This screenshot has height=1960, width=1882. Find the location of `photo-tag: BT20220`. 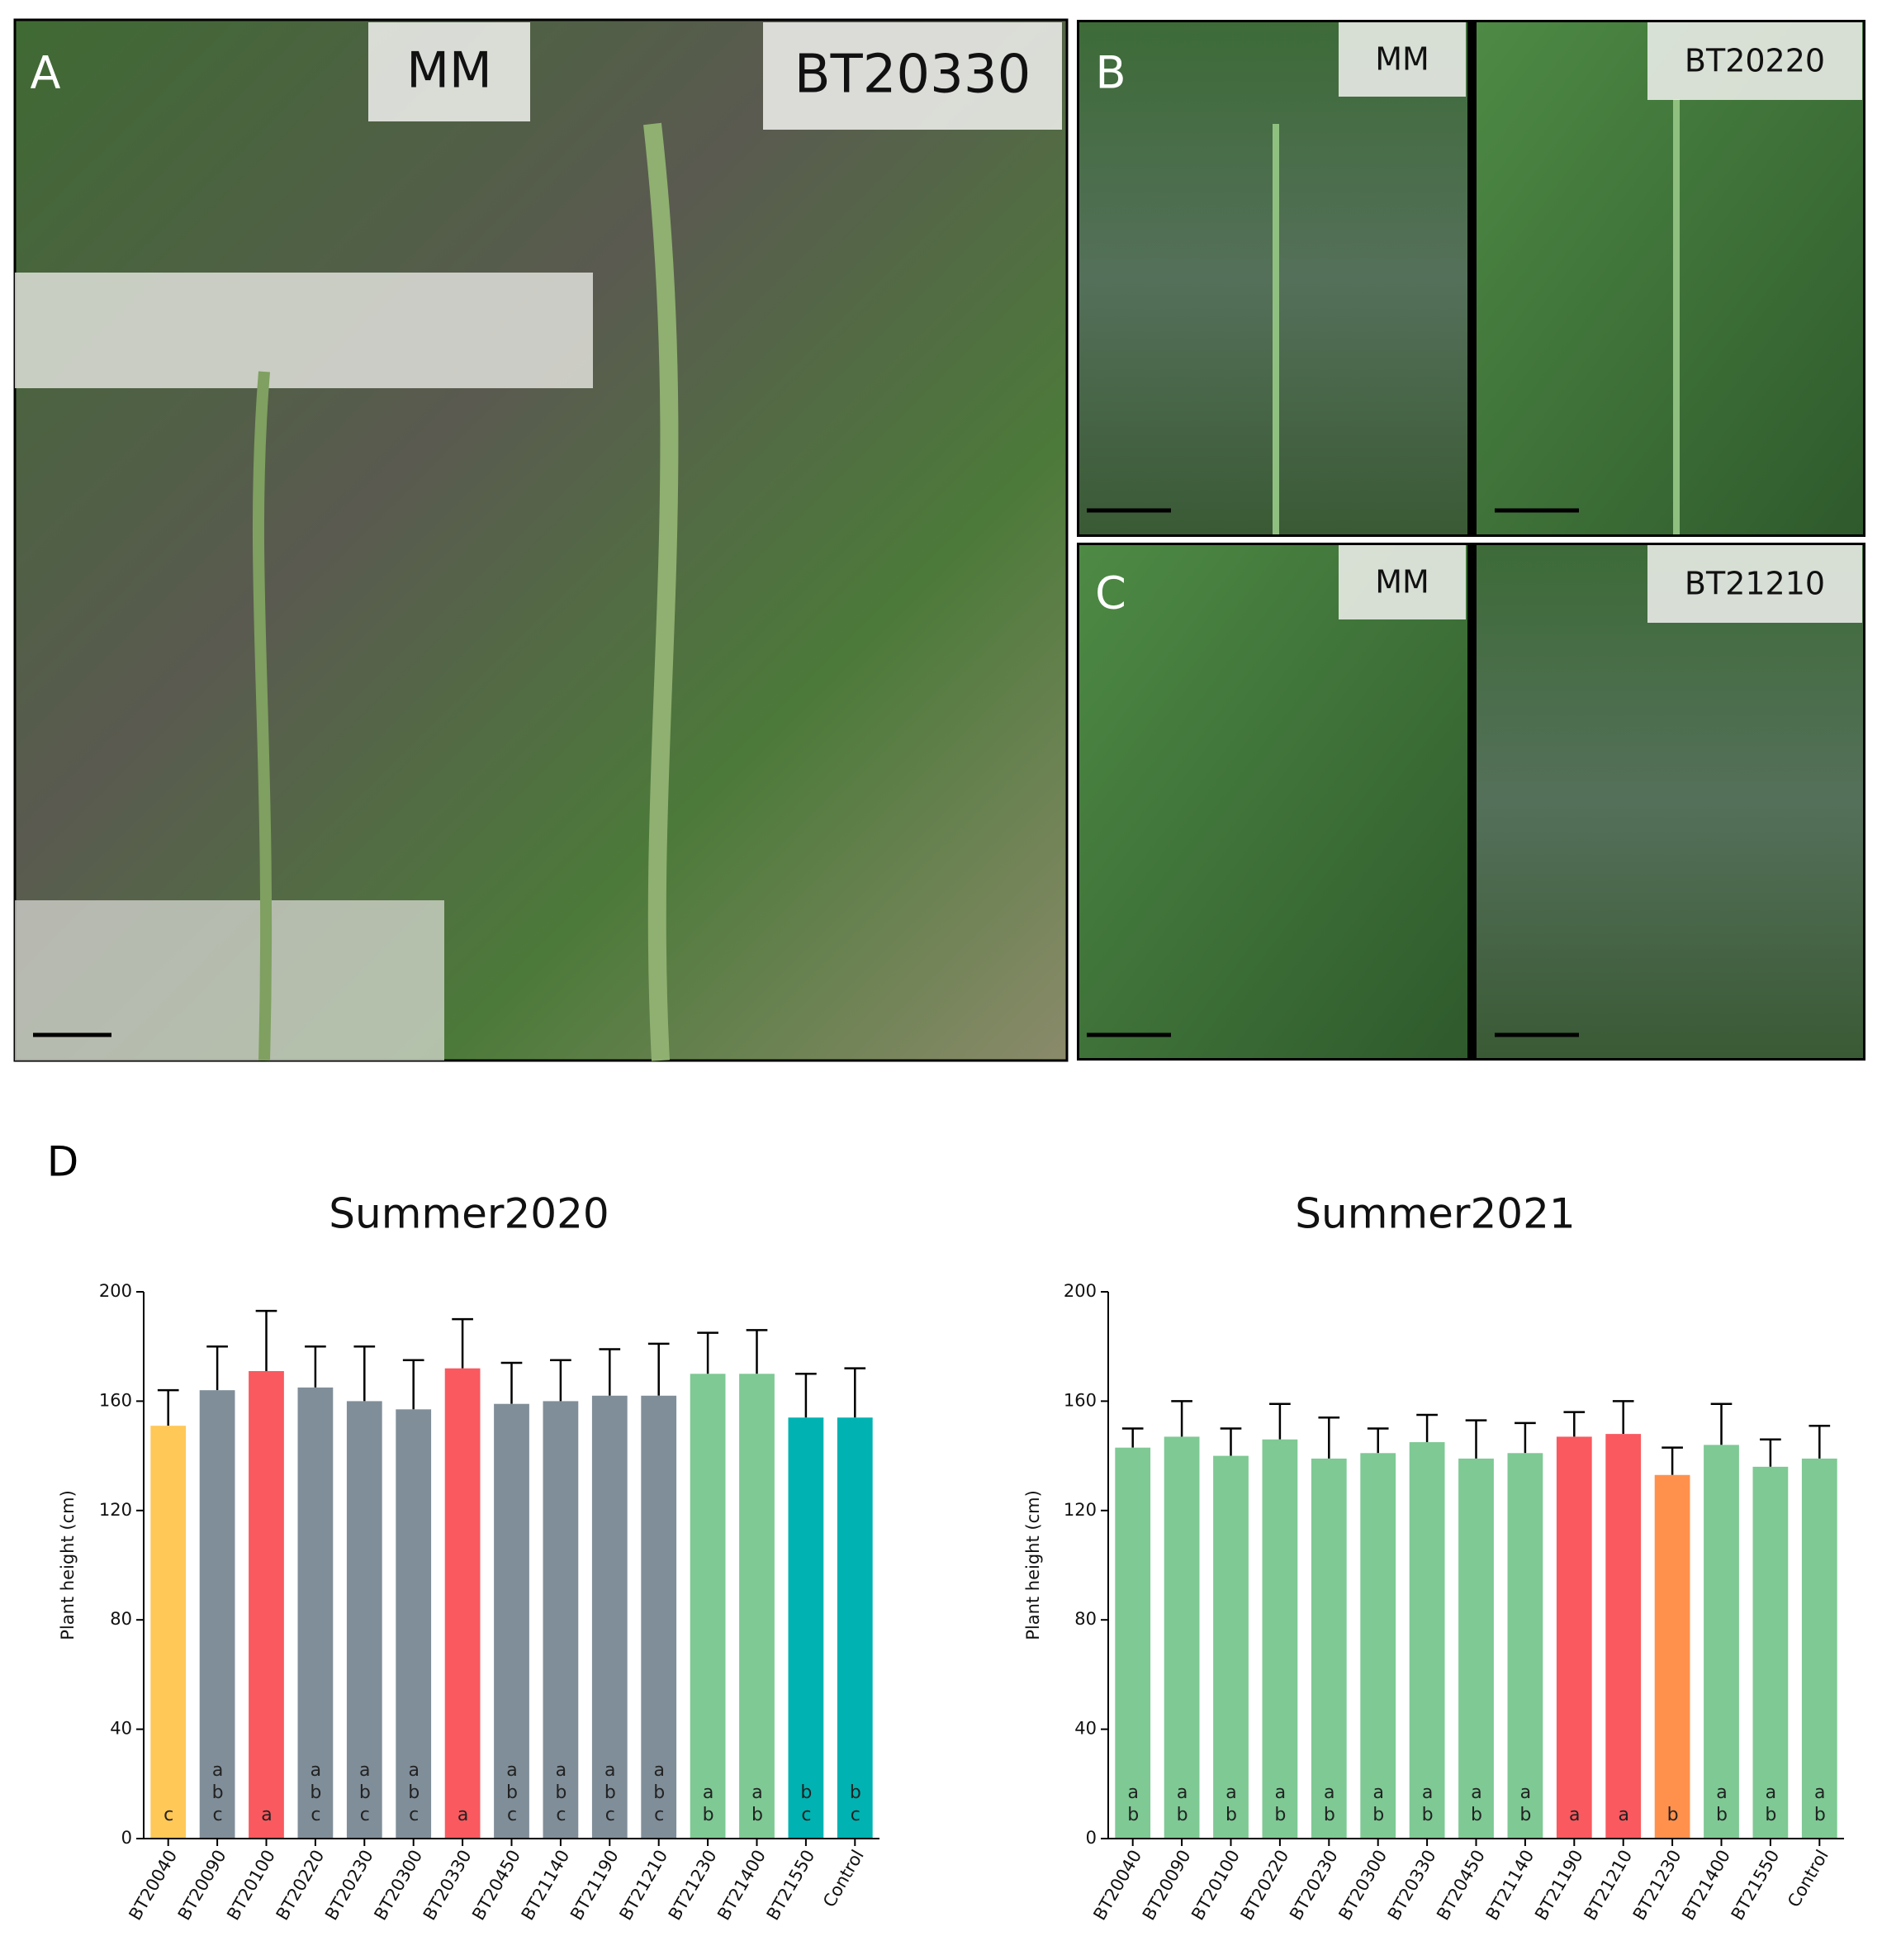

photo-tag: BT20220 is located at coordinates (1755, 61).